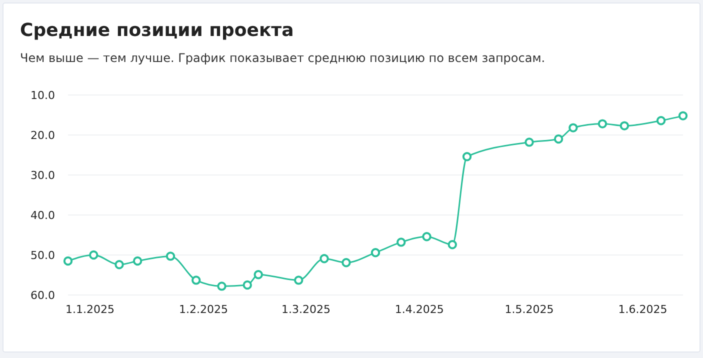 Image resolution: width=703 pixels, height=358 pixels. I want to click on x-tick-label: 1.1.2025, so click(89, 309).